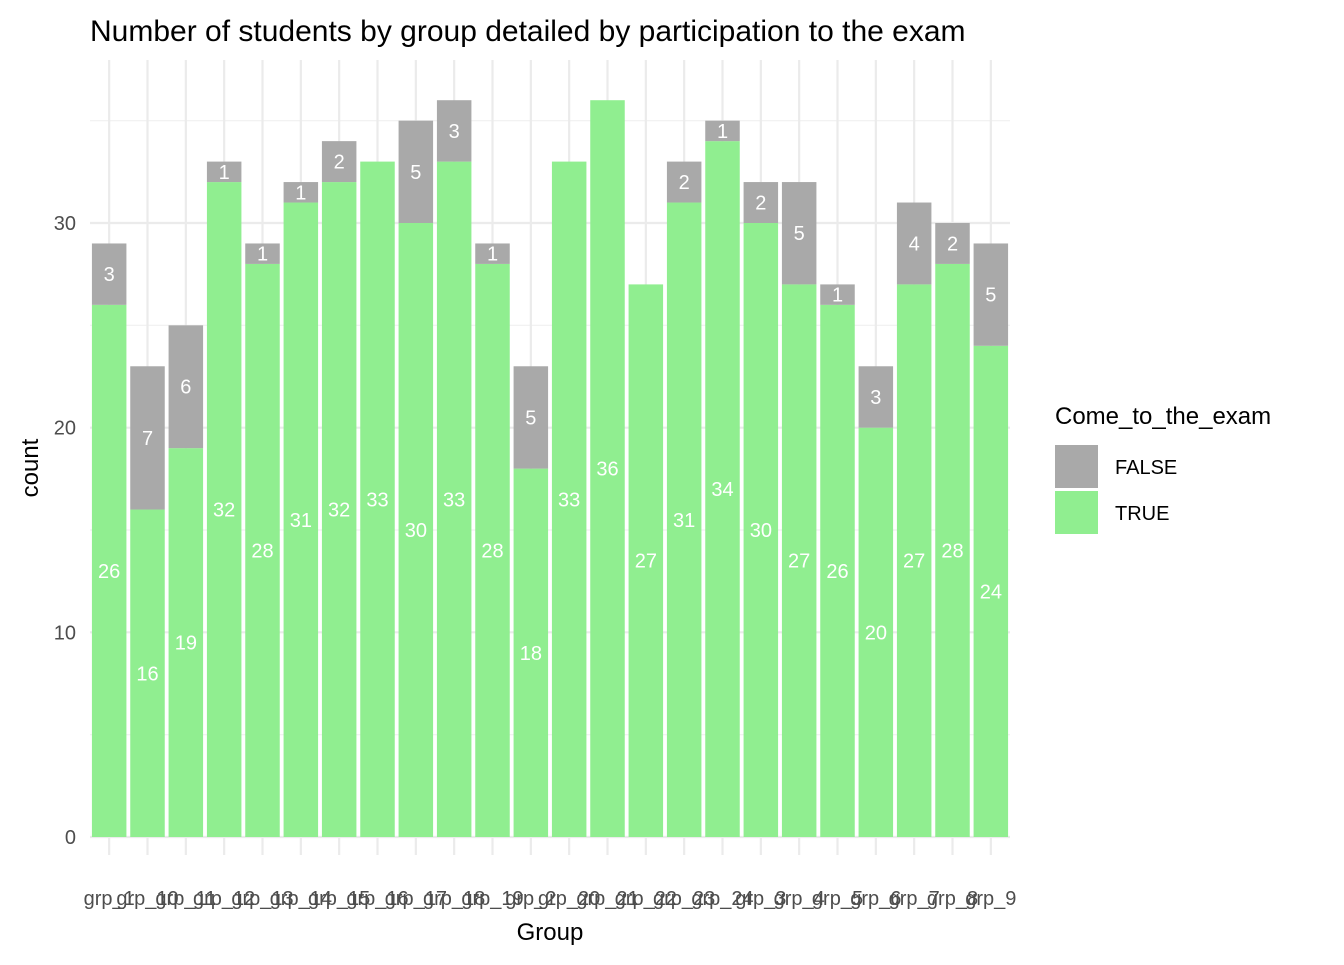 Image resolution: width=1344 pixels, height=965 pixels. Describe the element at coordinates (531, 654) in the screenshot. I see `bar-label-true: 18` at that location.